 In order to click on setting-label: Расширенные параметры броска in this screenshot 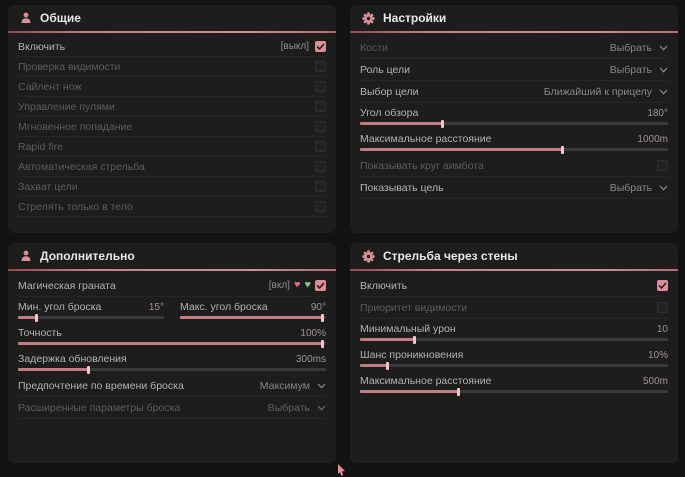, I will do `click(99, 407)`.